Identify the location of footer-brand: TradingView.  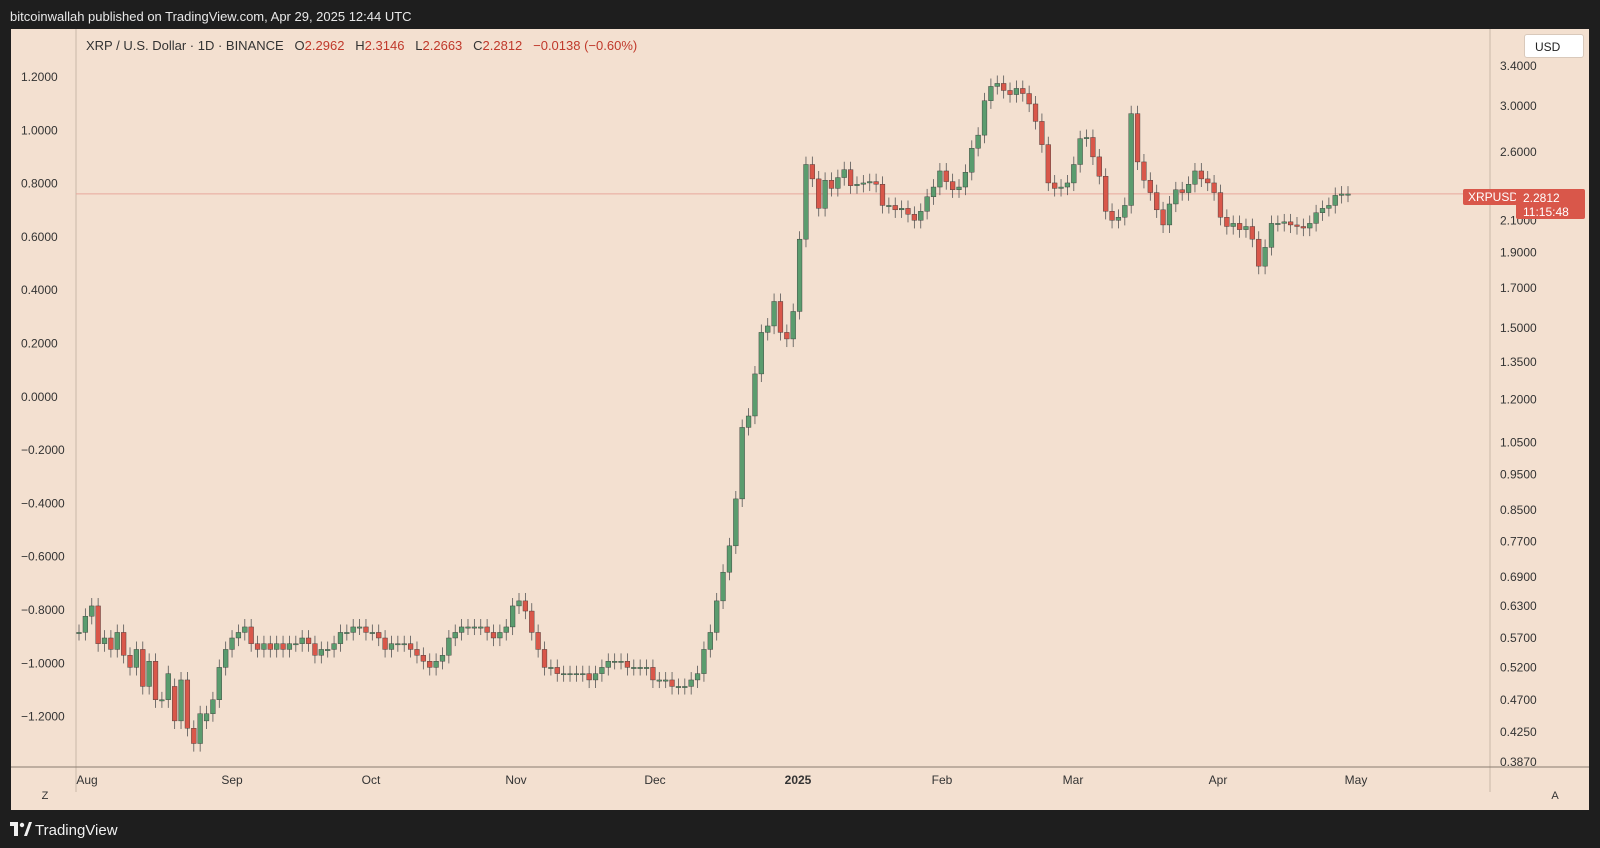
(76, 830).